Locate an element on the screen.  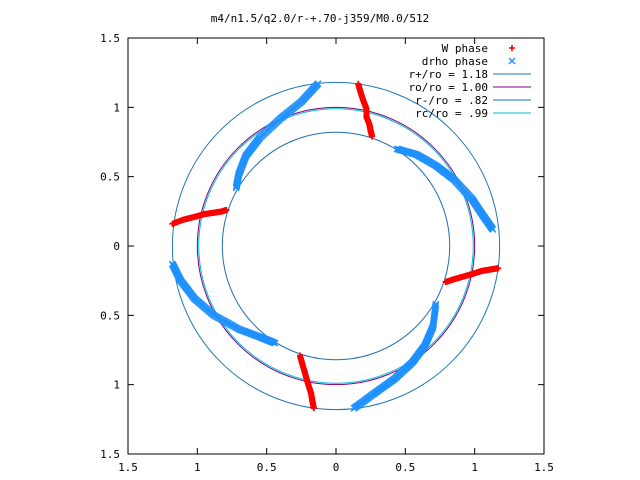
x-tick-label: 0 is located at coordinates (336, 467).